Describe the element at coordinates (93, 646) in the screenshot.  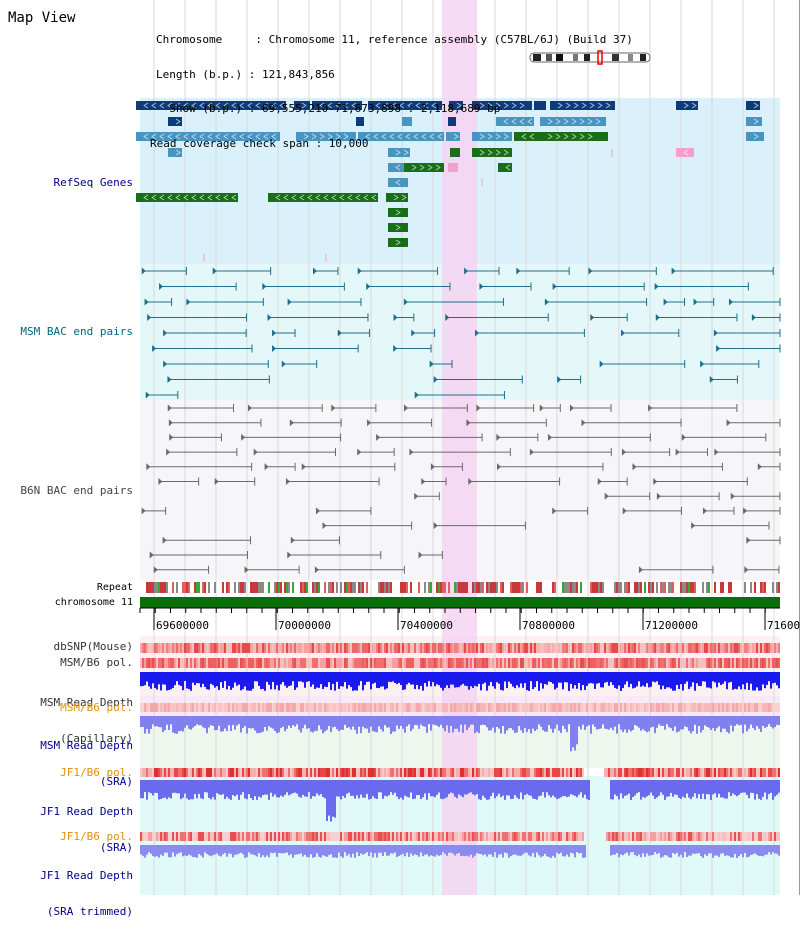
I see `track-label-dbsnp: dbSNP(Mouse)` at that location.